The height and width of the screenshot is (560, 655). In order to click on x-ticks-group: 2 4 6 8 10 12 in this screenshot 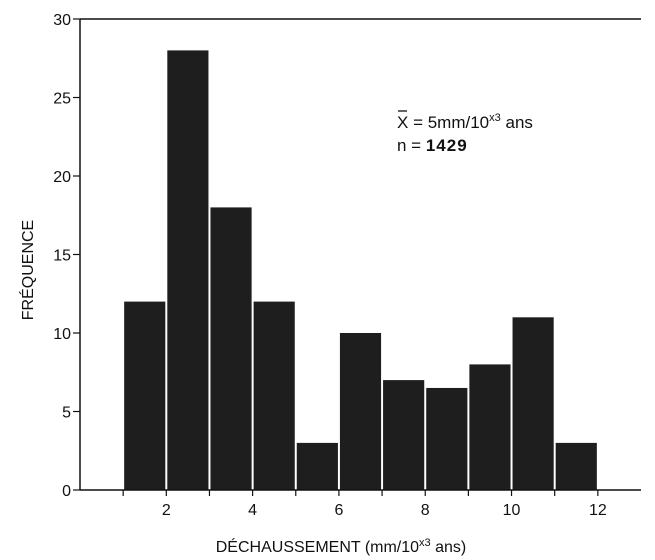, I will do `click(364, 504)`.